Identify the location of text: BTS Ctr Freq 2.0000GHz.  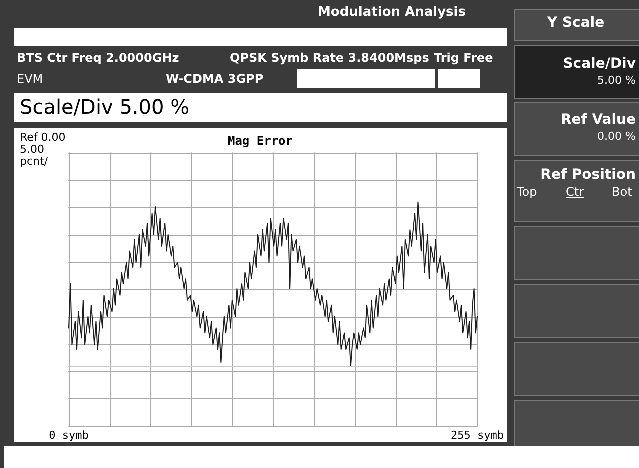
(98, 58).